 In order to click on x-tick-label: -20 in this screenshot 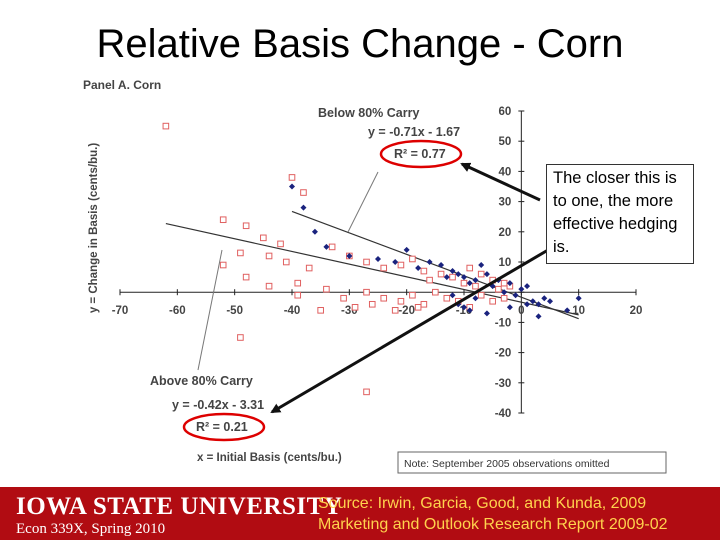, I will do `click(406, 311)`.